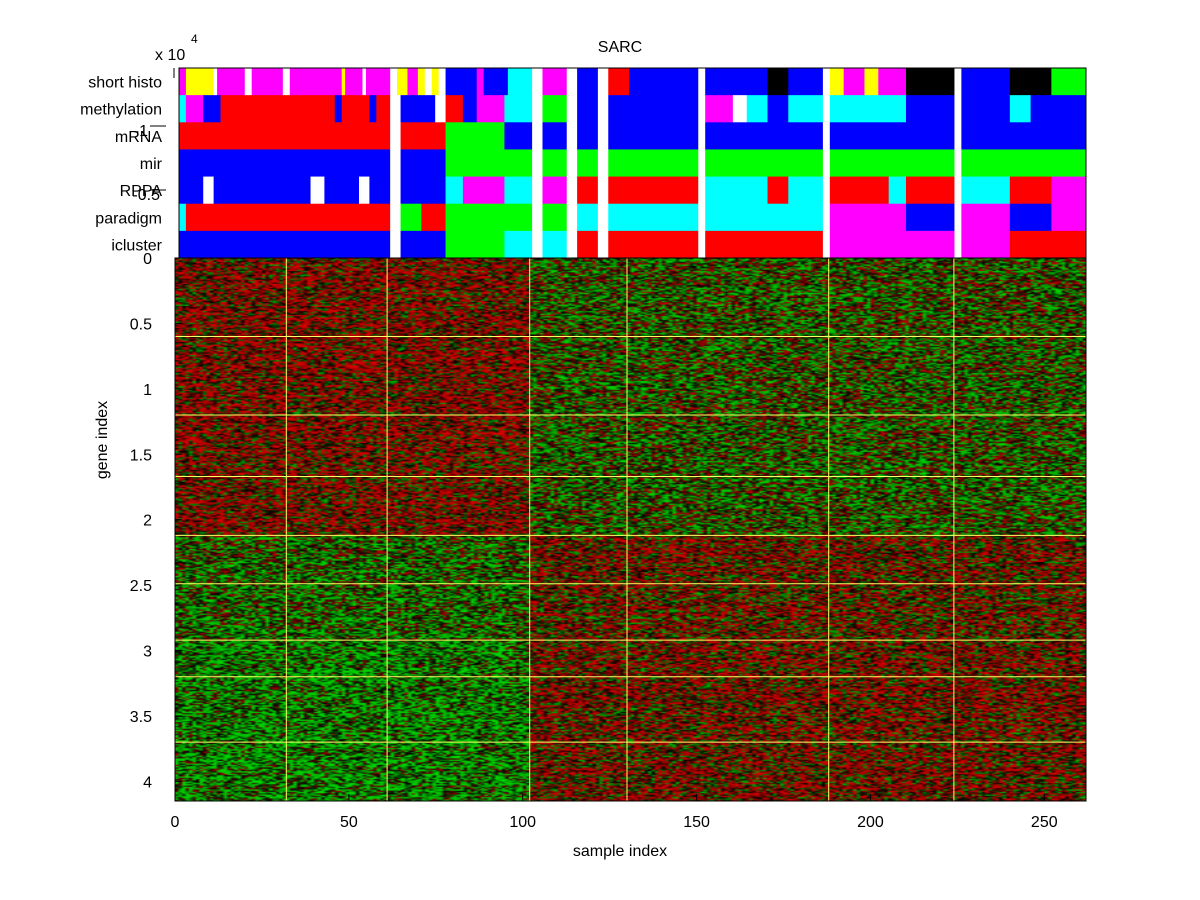 This screenshot has height=900, width=1200. What do you see at coordinates (146, 195) in the screenshot?
I see `stray-tick-label-minus-0-5: -0.5` at bounding box center [146, 195].